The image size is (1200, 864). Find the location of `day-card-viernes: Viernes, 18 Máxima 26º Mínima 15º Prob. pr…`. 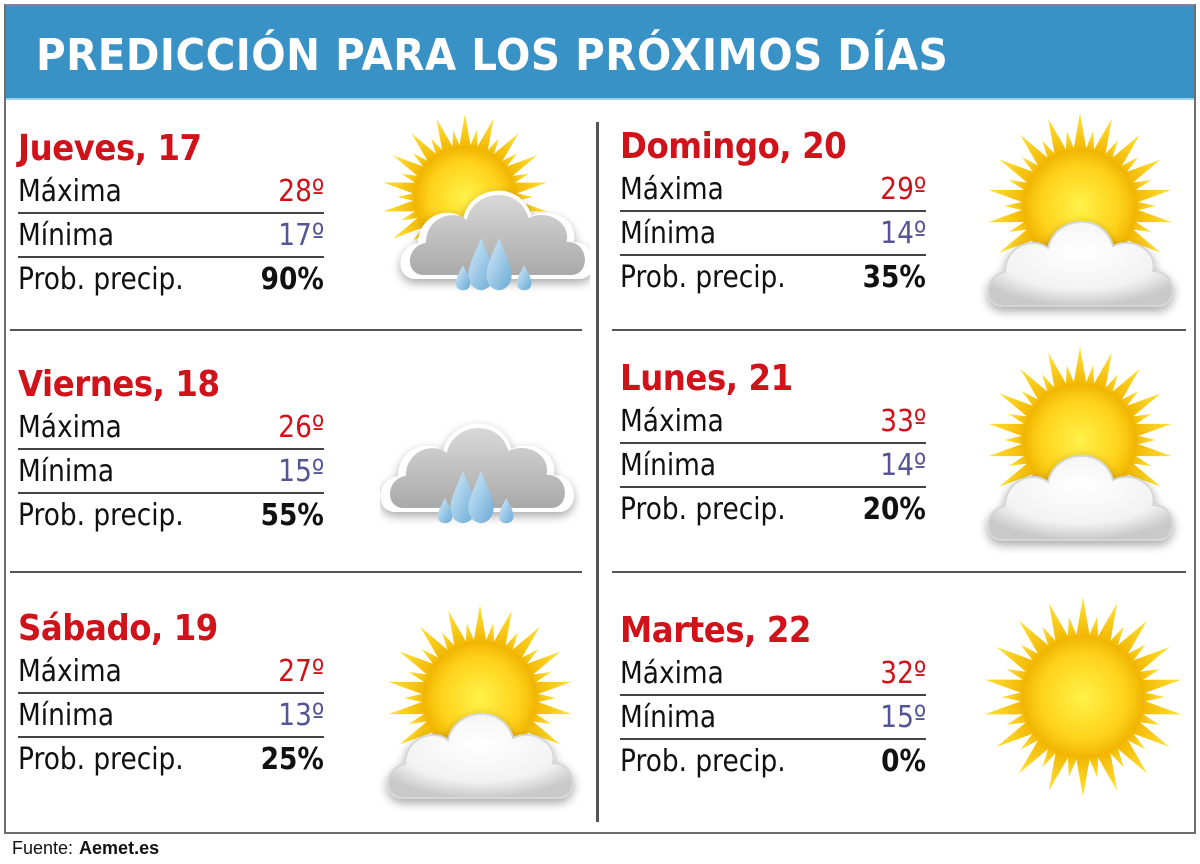

day-card-viernes: Viernes, 18 Máxima 26º Mínima 15º Prob. pr… is located at coordinates (171, 450).